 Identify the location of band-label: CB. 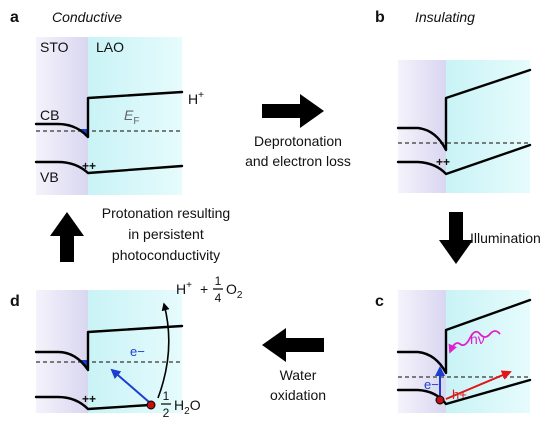
(49, 115).